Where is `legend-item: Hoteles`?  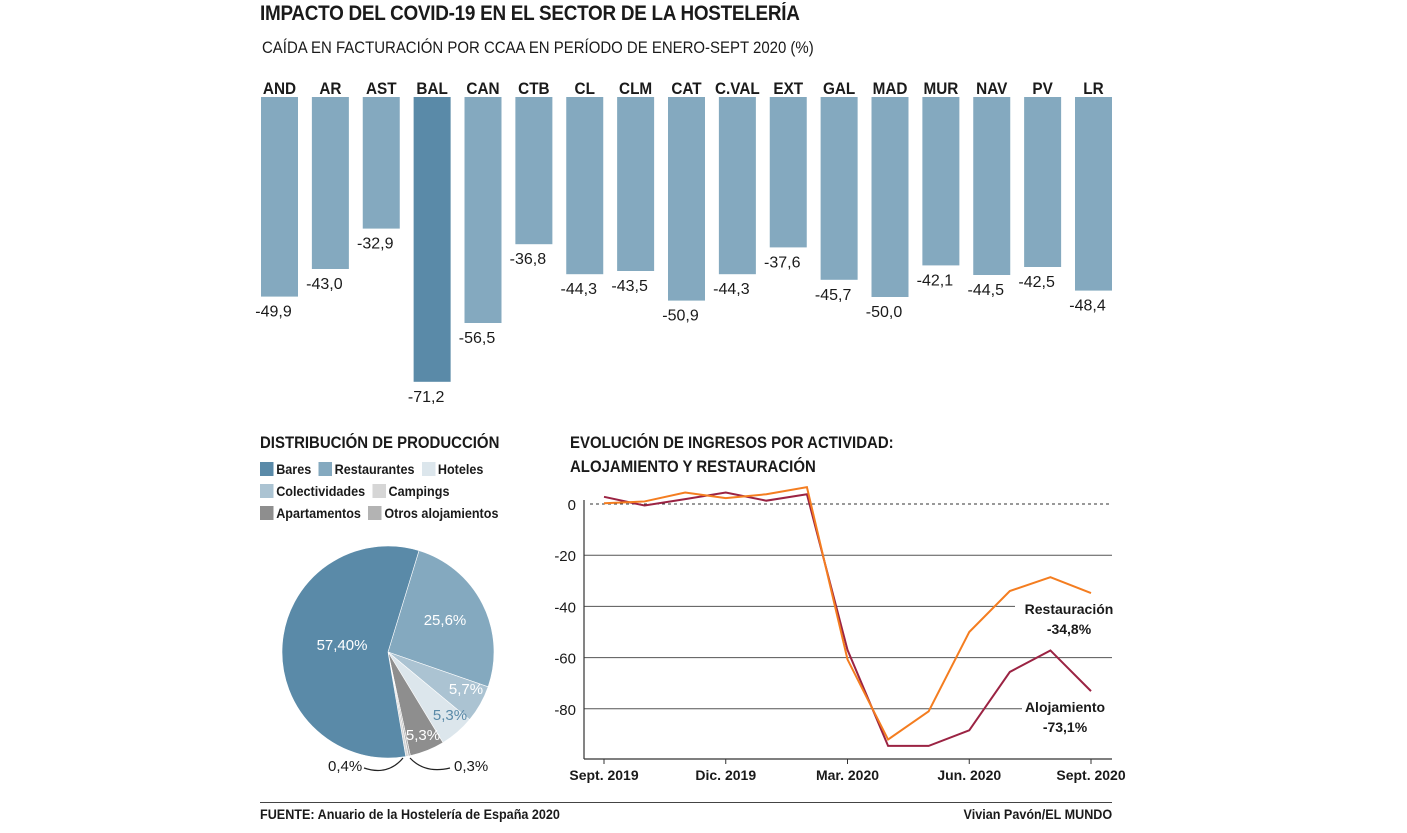
legend-item: Hoteles is located at coordinates (452, 469).